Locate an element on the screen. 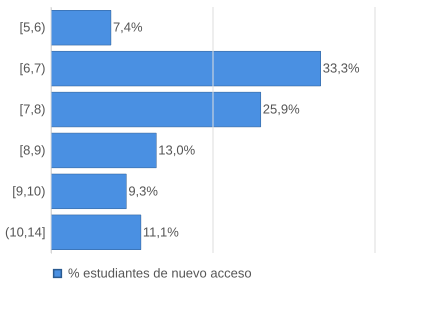  y-tick-label: [7,8) is located at coordinates (32, 109).